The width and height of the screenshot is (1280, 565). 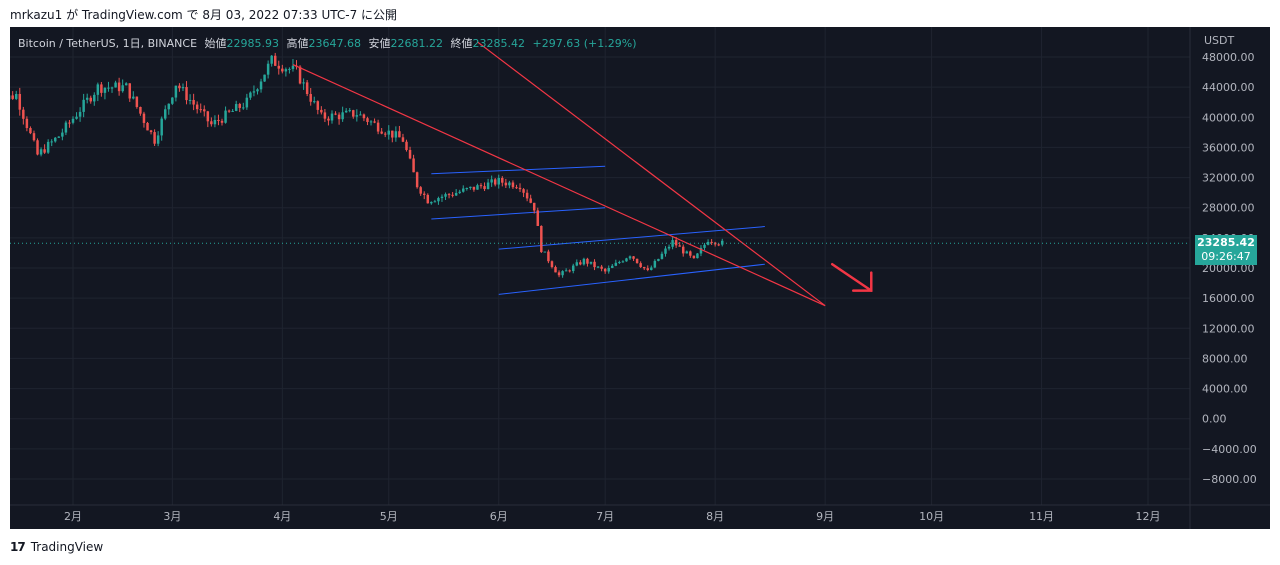 What do you see at coordinates (1228, 268) in the screenshot?
I see `y-tick-label: 20000.00` at bounding box center [1228, 268].